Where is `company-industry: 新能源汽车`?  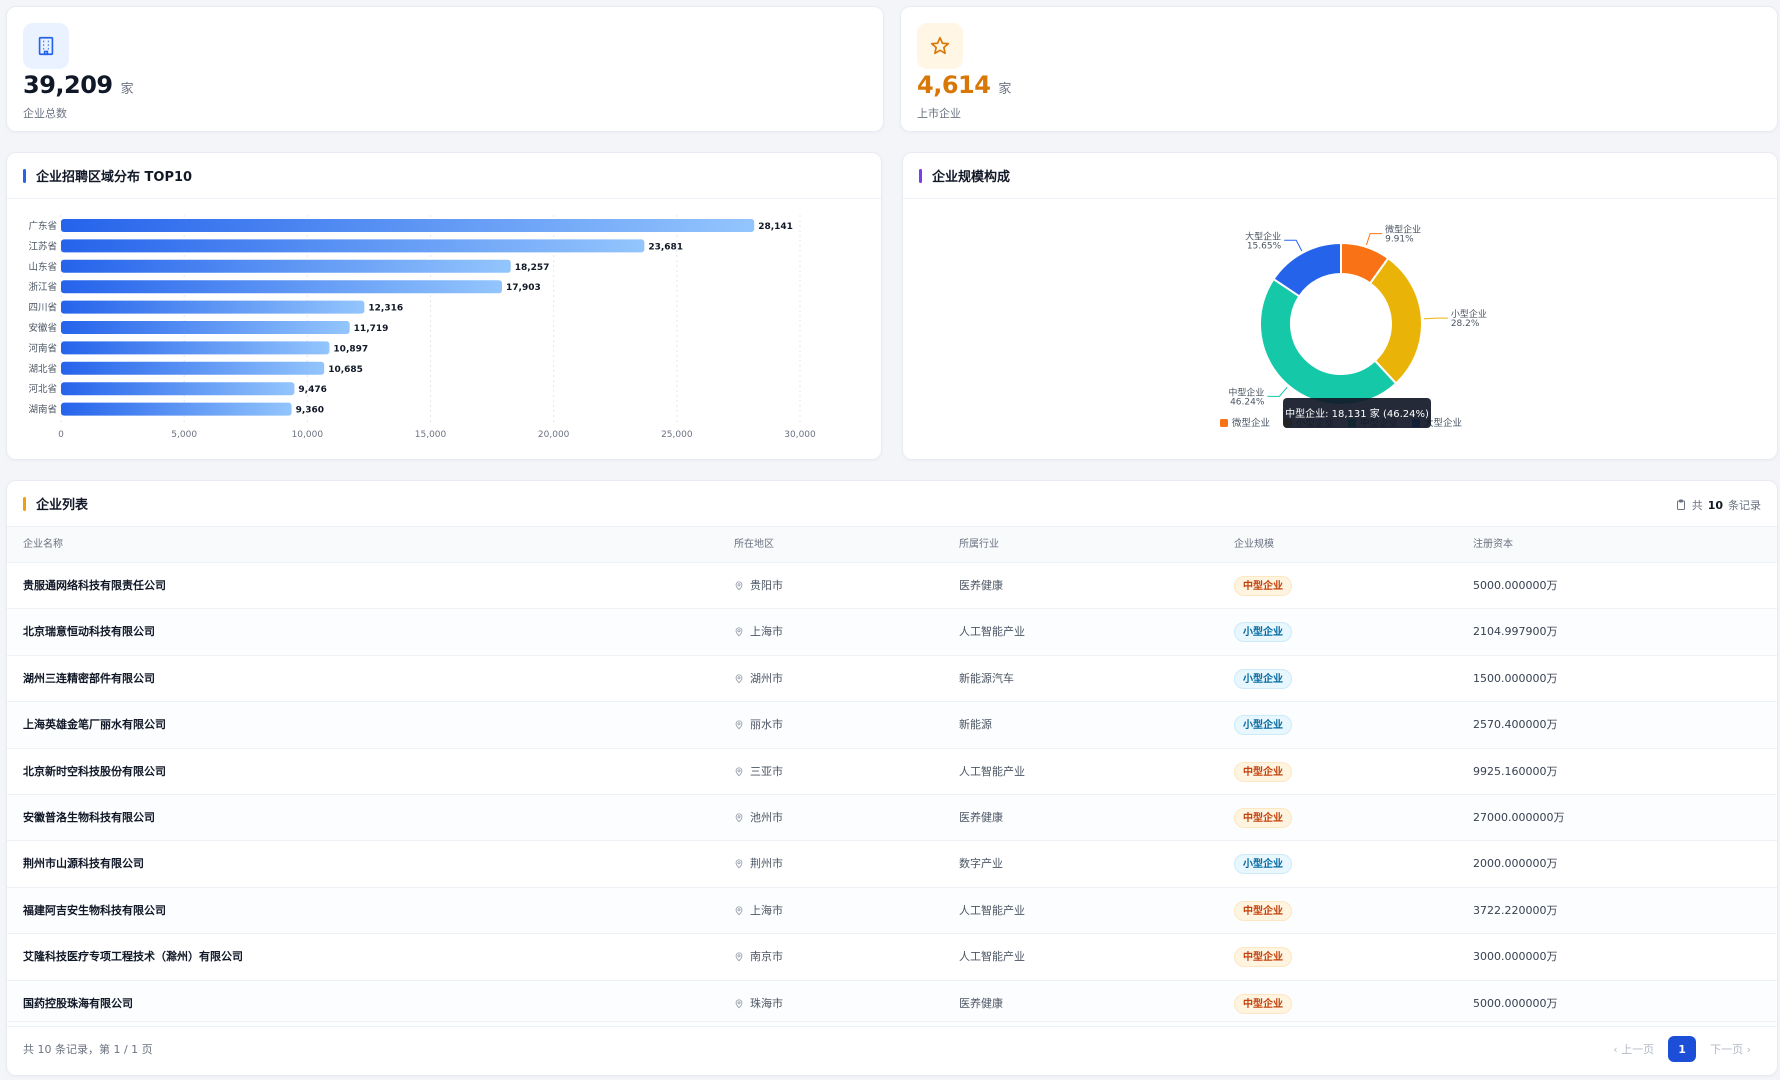
company-industry: 新能源汽车 is located at coordinates (986, 678).